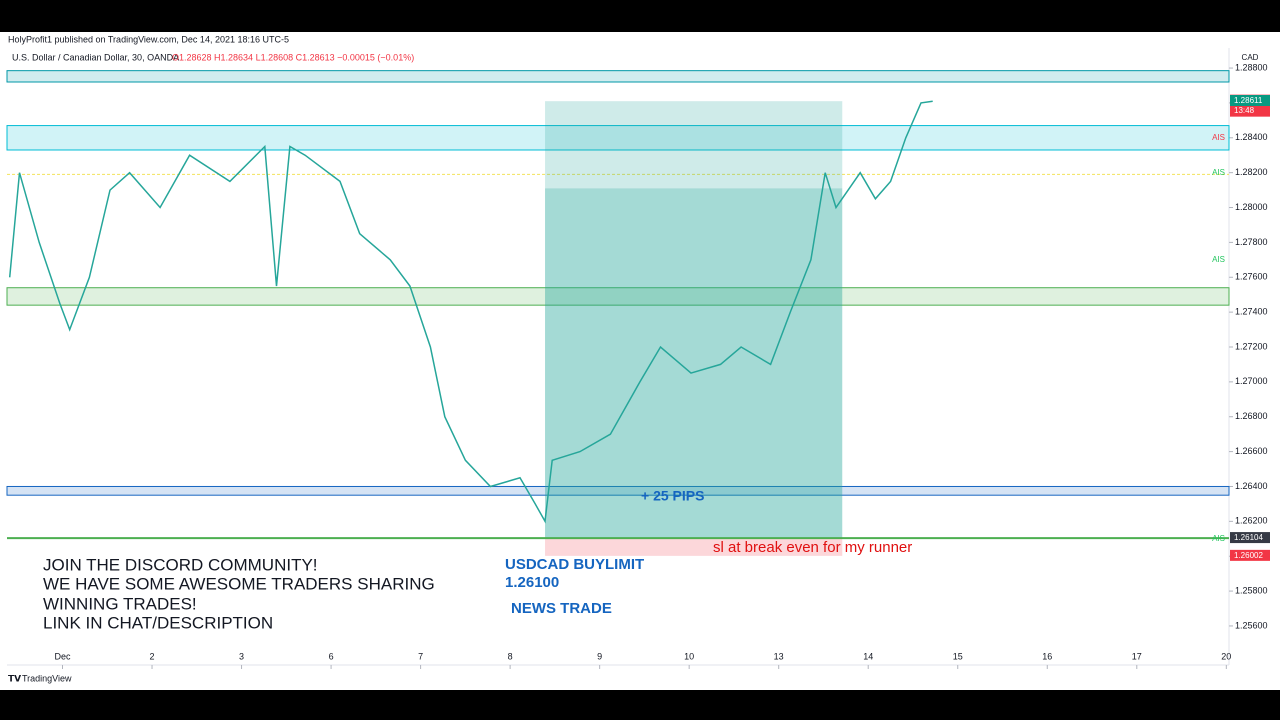 The height and width of the screenshot is (720, 1280). What do you see at coordinates (1226, 656) in the screenshot?
I see `x-tick-label: 20` at bounding box center [1226, 656].